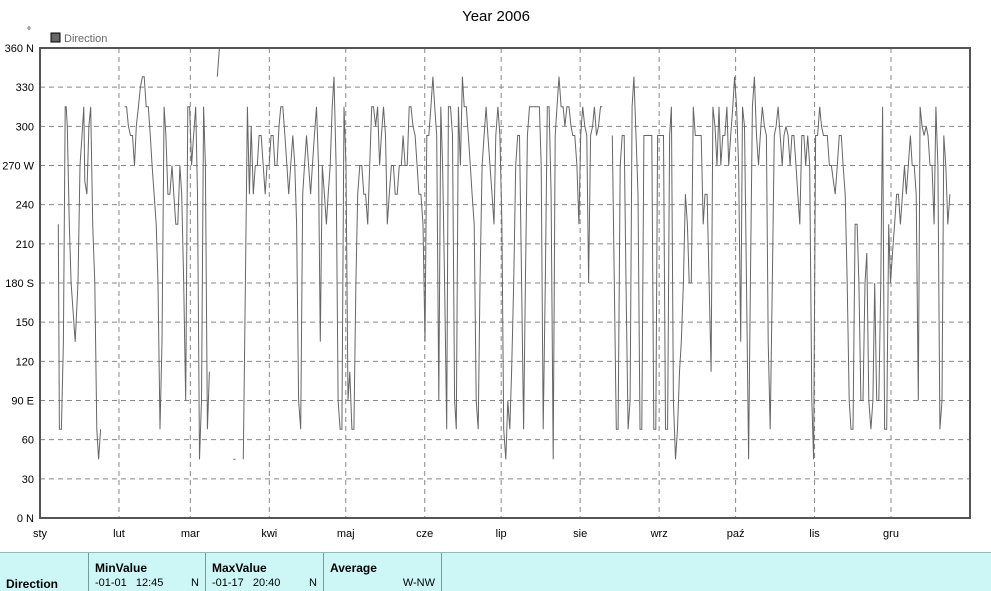  What do you see at coordinates (228, 583) in the screenshot?
I see `max-value-date: -01-17` at bounding box center [228, 583].